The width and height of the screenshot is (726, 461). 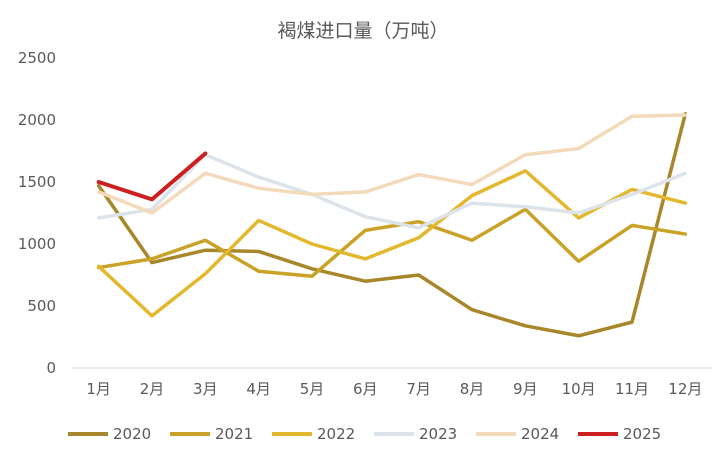 What do you see at coordinates (152, 176) in the screenshot?
I see `series-line-2025` at bounding box center [152, 176].